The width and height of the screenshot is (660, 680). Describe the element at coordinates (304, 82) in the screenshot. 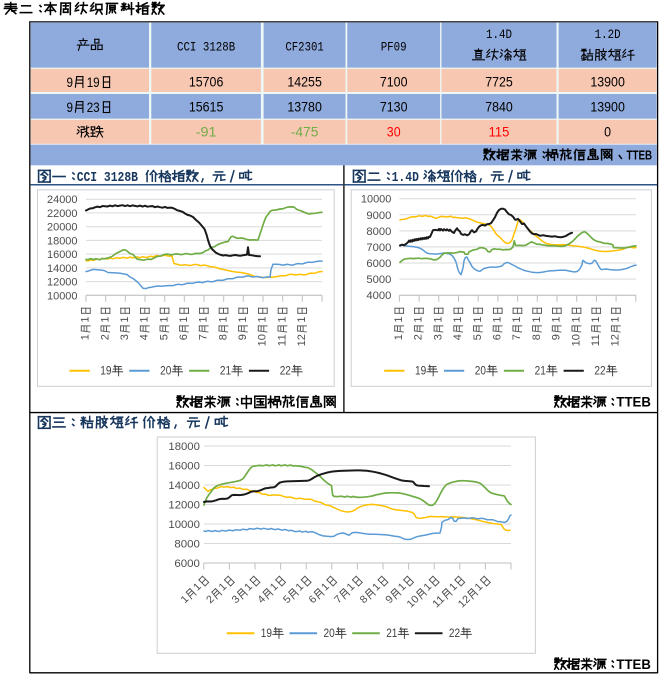

I see `svg-text: 14255` at that location.